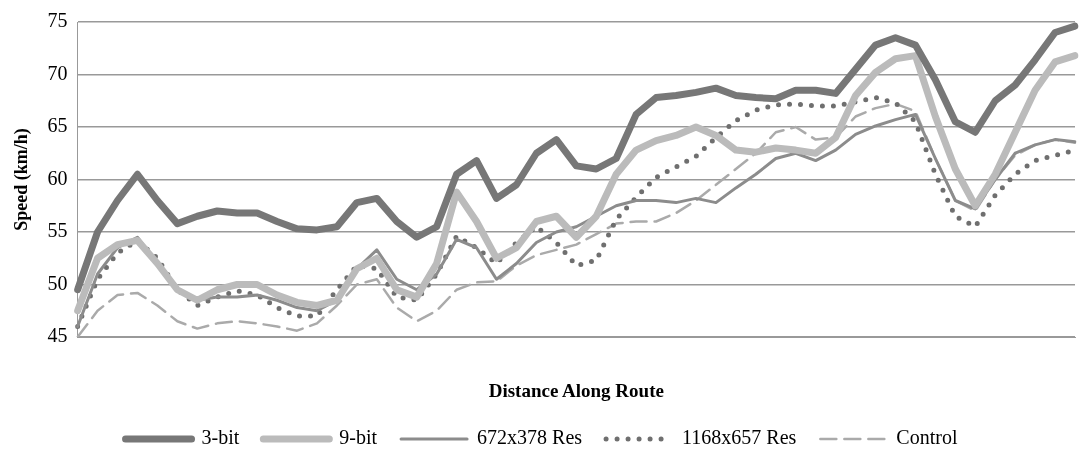 The width and height of the screenshot is (1081, 463). Describe the element at coordinates (57, 282) in the screenshot. I see `y-tick-label: 50` at that location.